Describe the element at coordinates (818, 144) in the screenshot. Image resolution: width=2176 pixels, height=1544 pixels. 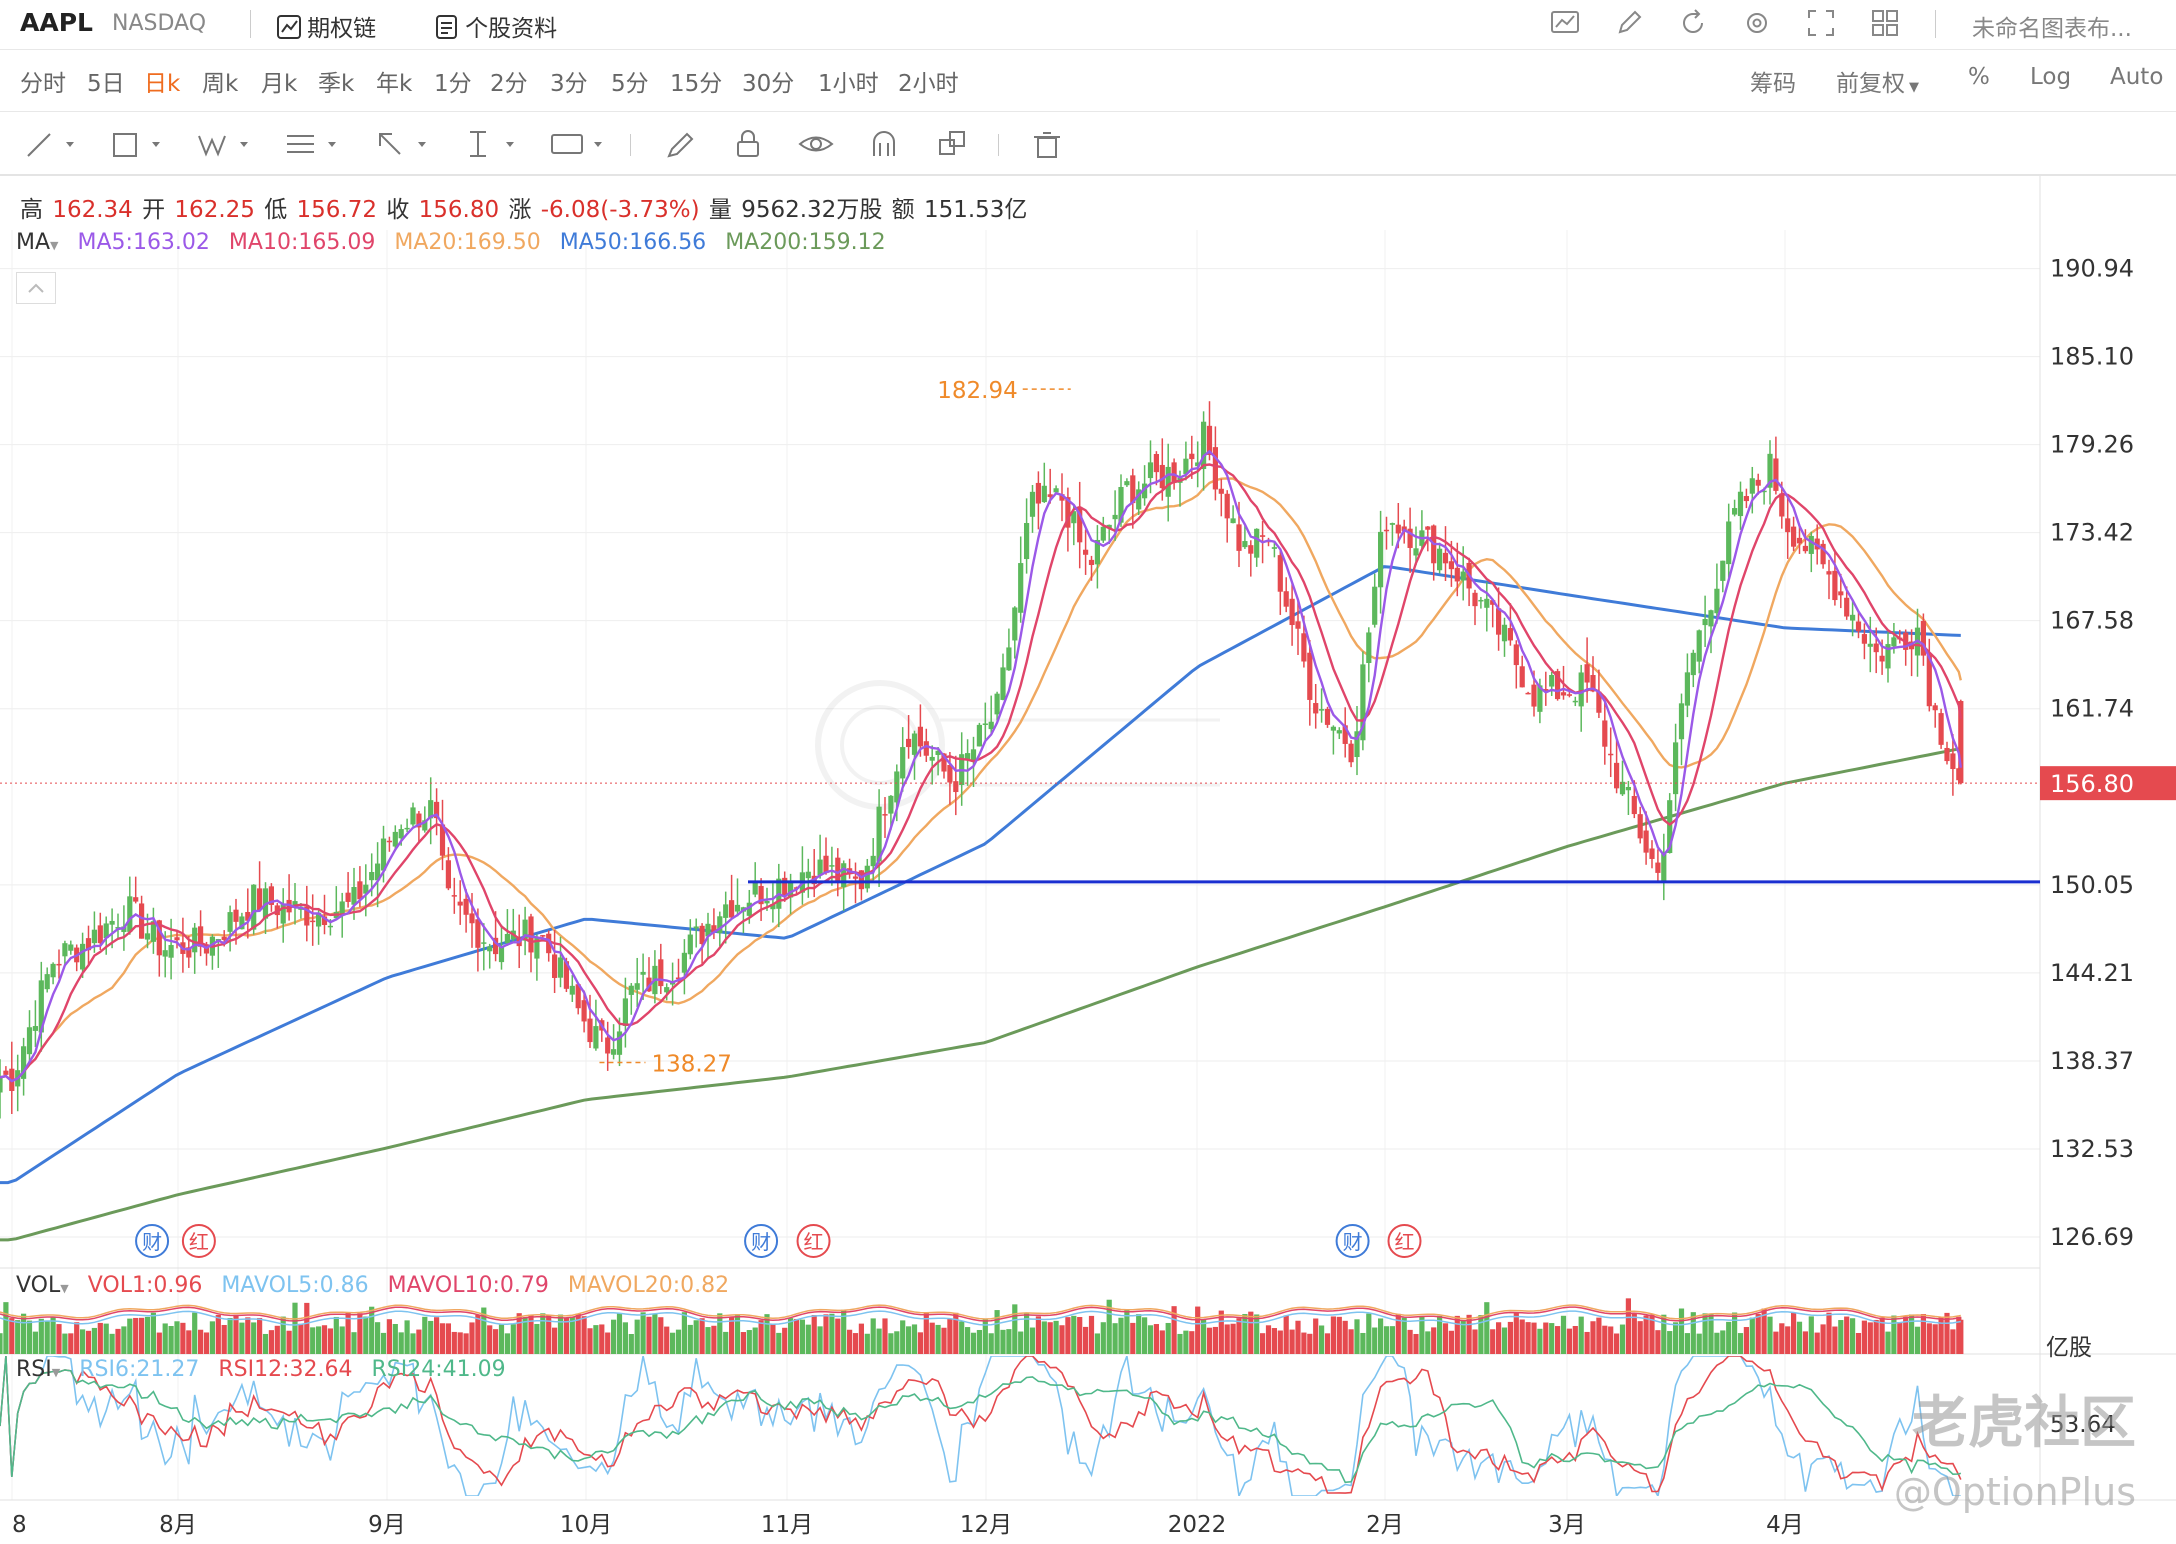
I see `visibility-eye-icon` at that location.